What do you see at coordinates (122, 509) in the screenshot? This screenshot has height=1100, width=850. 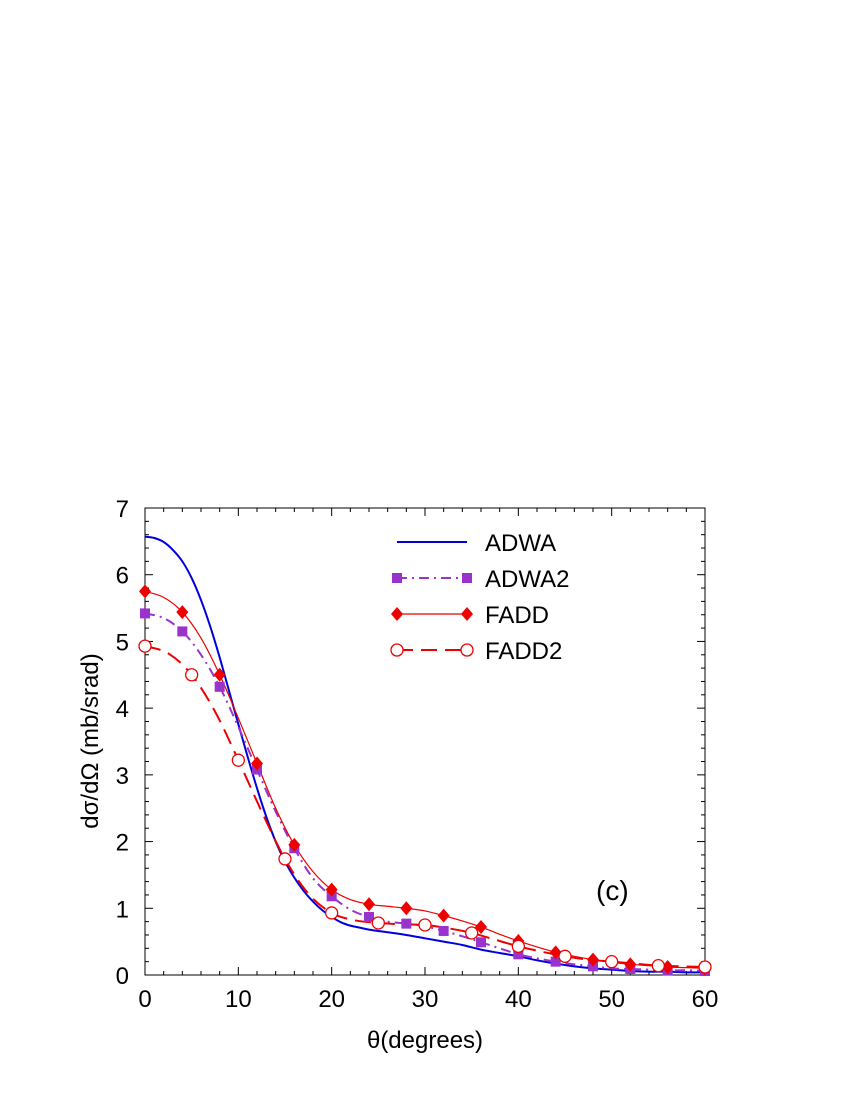 I see `y-tick-label: 7` at bounding box center [122, 509].